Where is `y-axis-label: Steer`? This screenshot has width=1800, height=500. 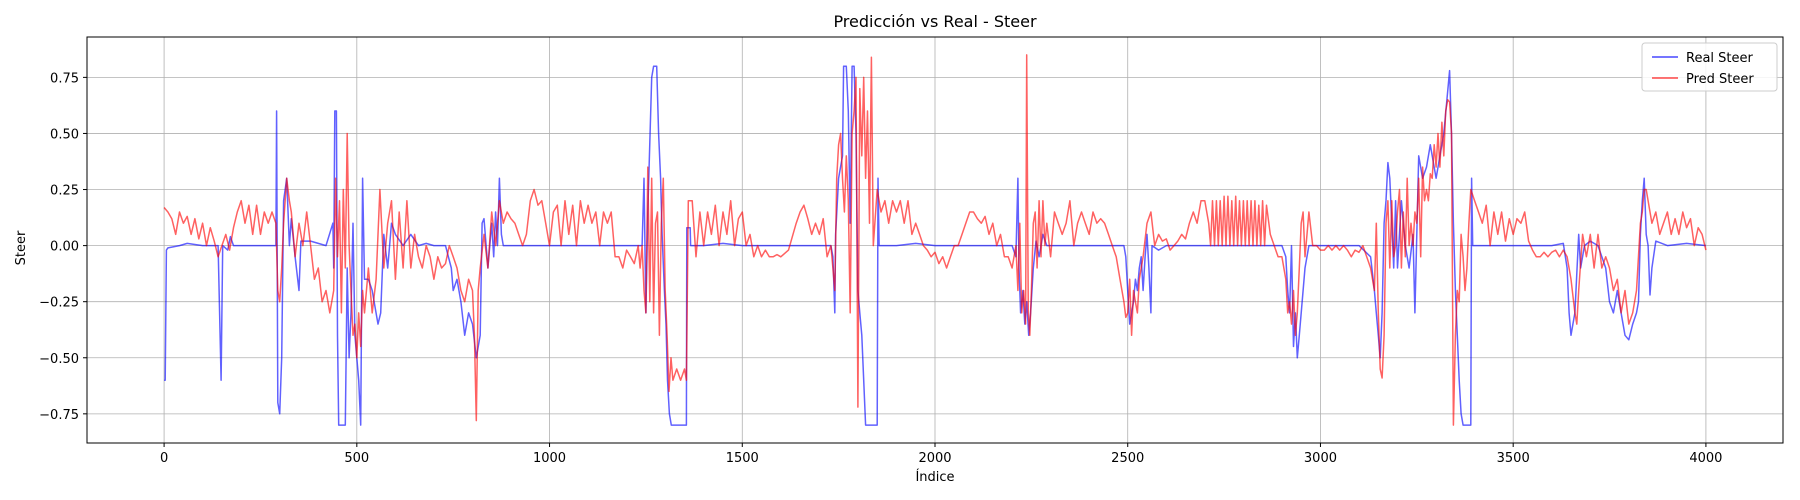 y-axis-label: Steer is located at coordinates (21, 247).